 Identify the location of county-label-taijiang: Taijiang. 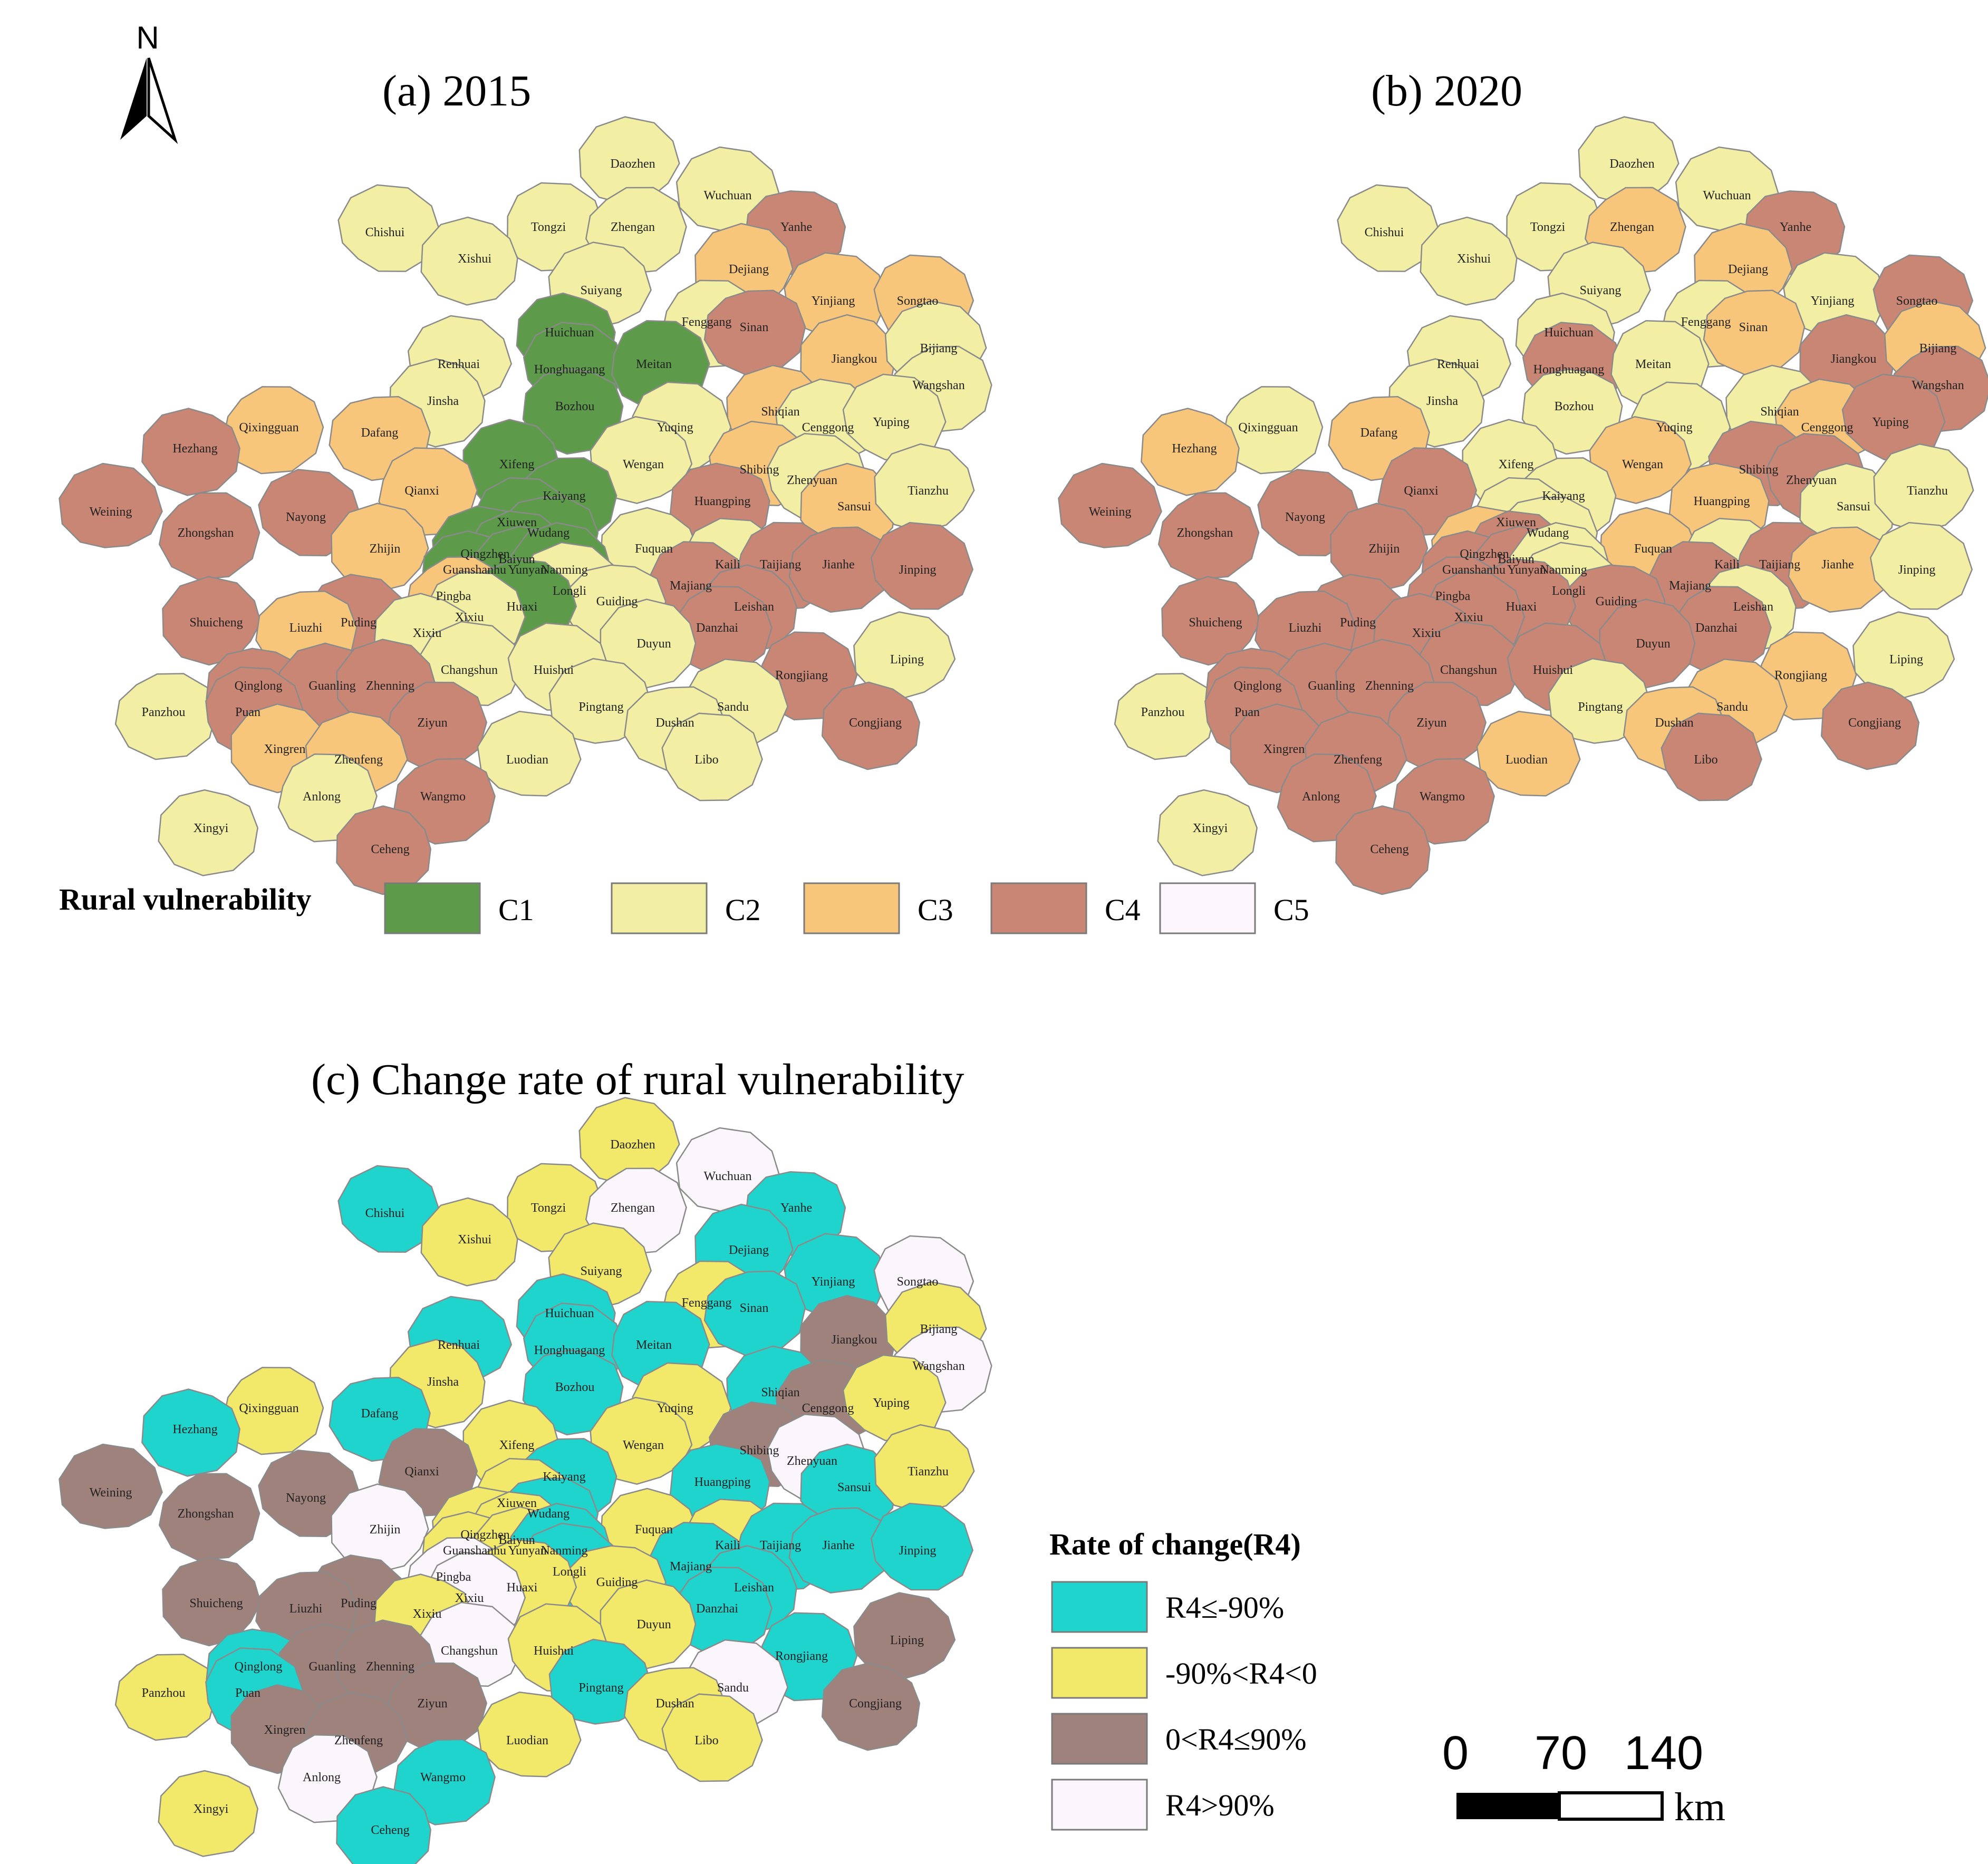
(780, 1545).